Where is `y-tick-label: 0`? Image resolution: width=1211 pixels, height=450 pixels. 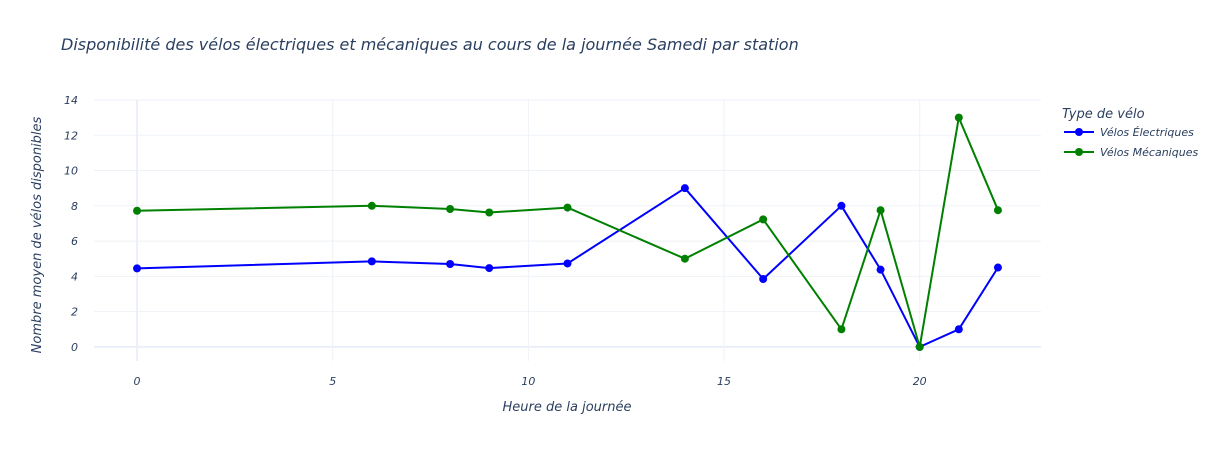 y-tick-label: 0 is located at coordinates (74, 347).